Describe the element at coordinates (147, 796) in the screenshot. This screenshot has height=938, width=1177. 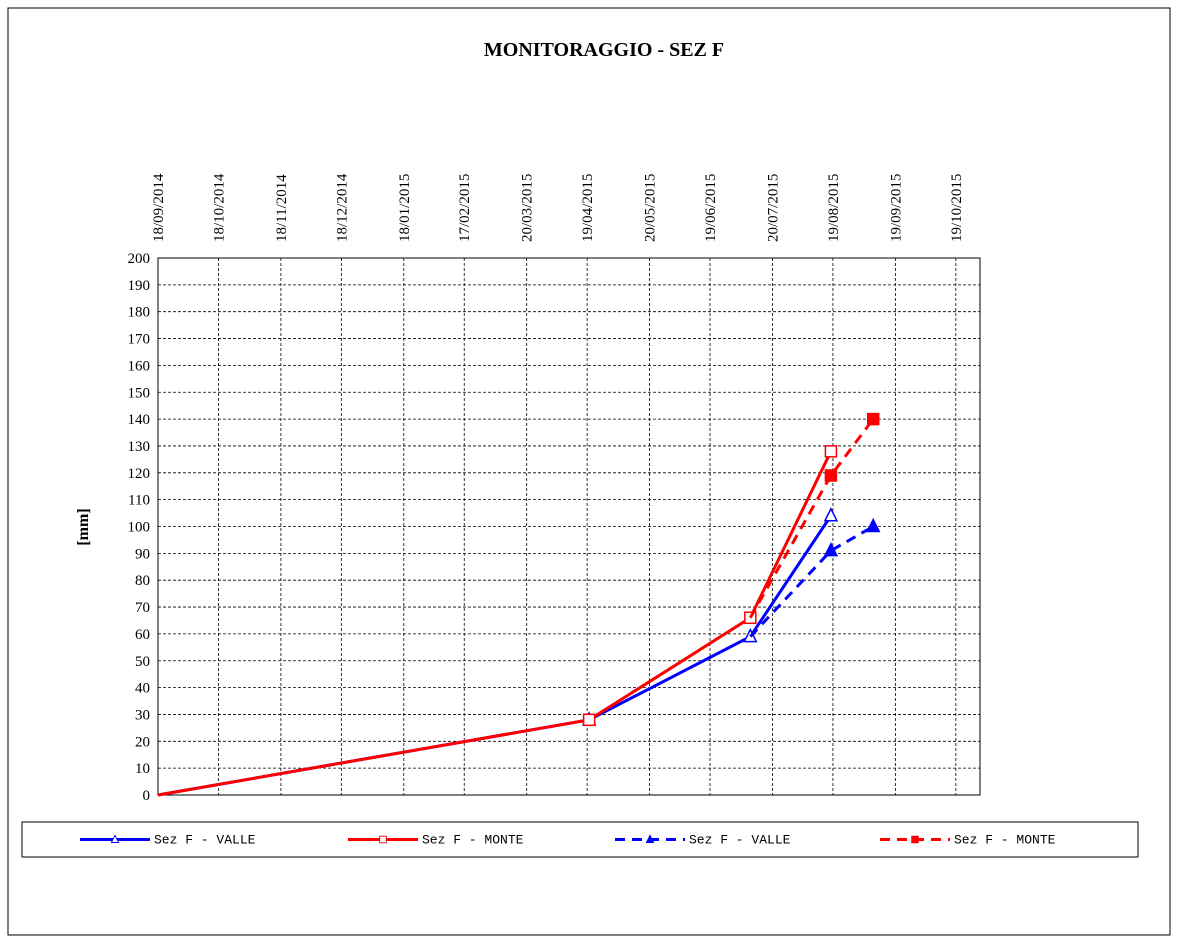
I see `y-tick-label: 0` at that location.